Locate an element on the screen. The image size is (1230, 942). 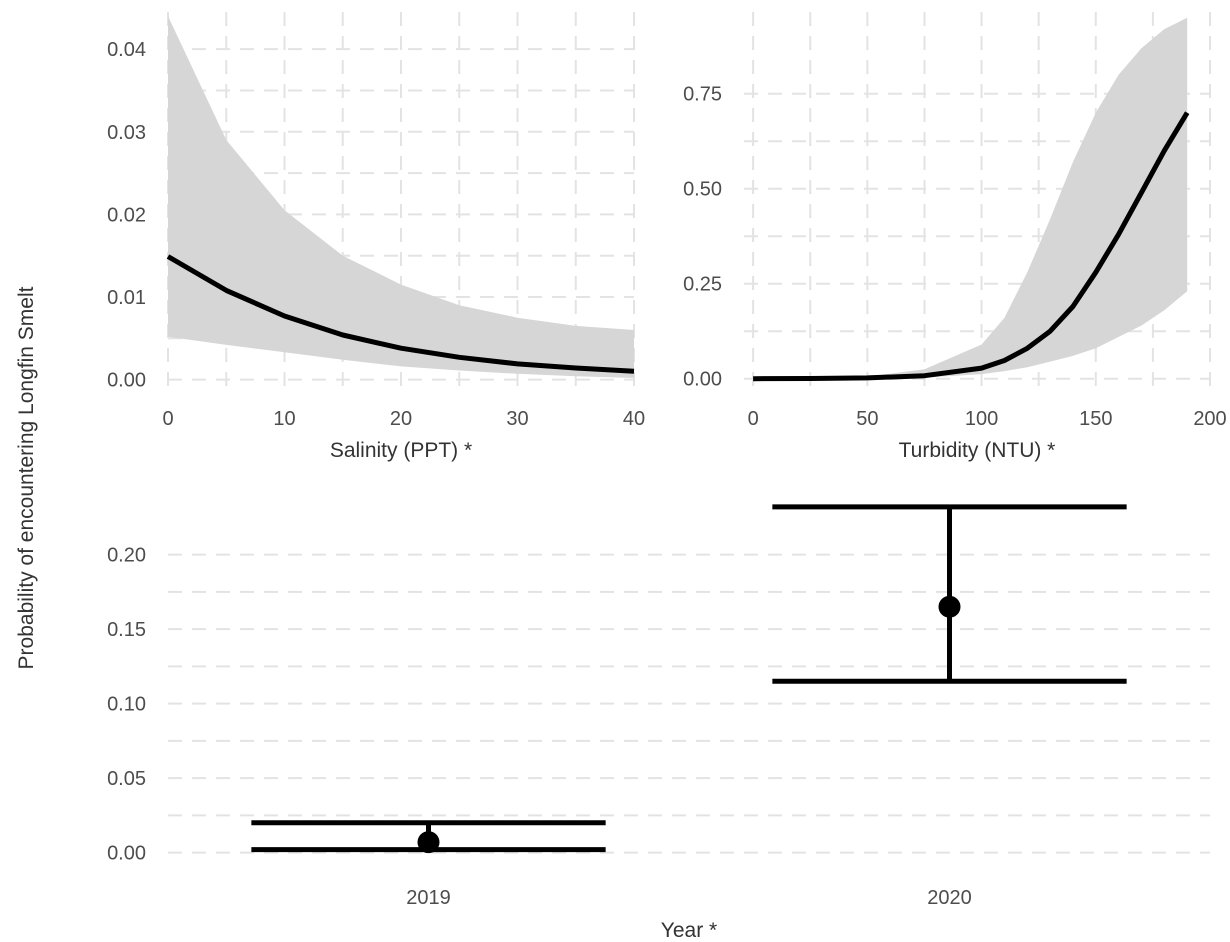
y-tick-label: 0.50 is located at coordinates (702, 190).